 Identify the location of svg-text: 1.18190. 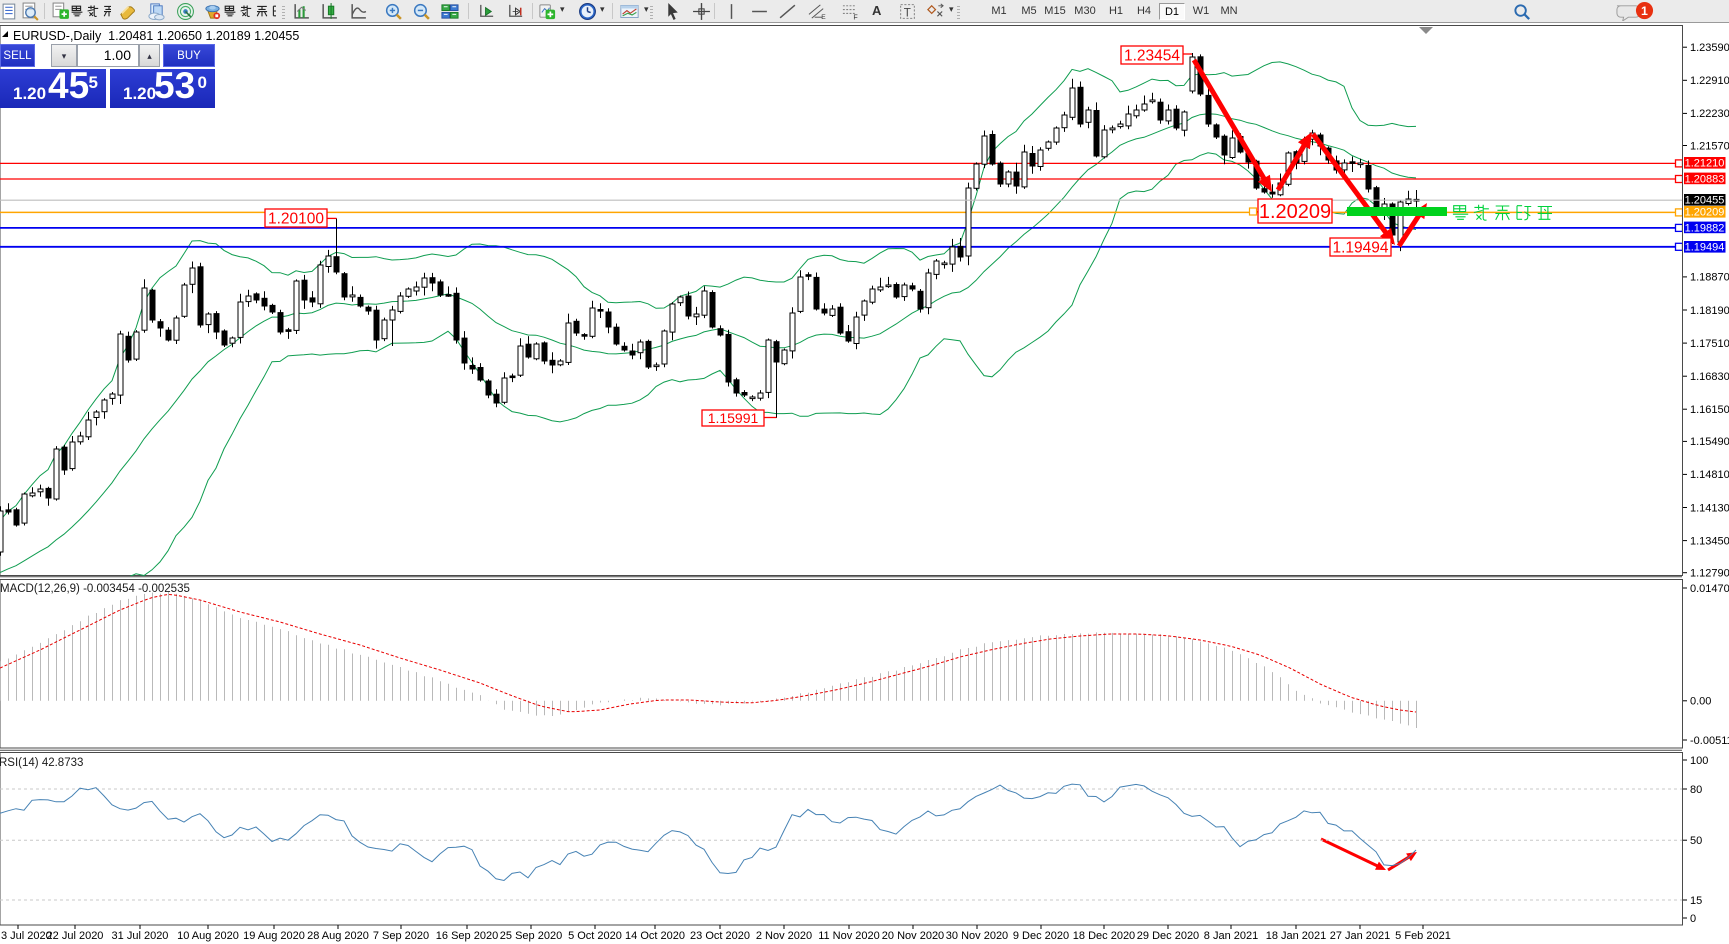
(1709, 311).